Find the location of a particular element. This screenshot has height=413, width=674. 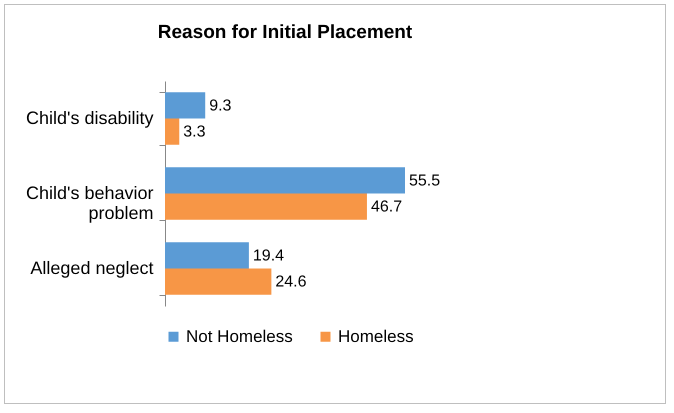

y-tick-label: Child's behavior problem is located at coordinates (90, 203).